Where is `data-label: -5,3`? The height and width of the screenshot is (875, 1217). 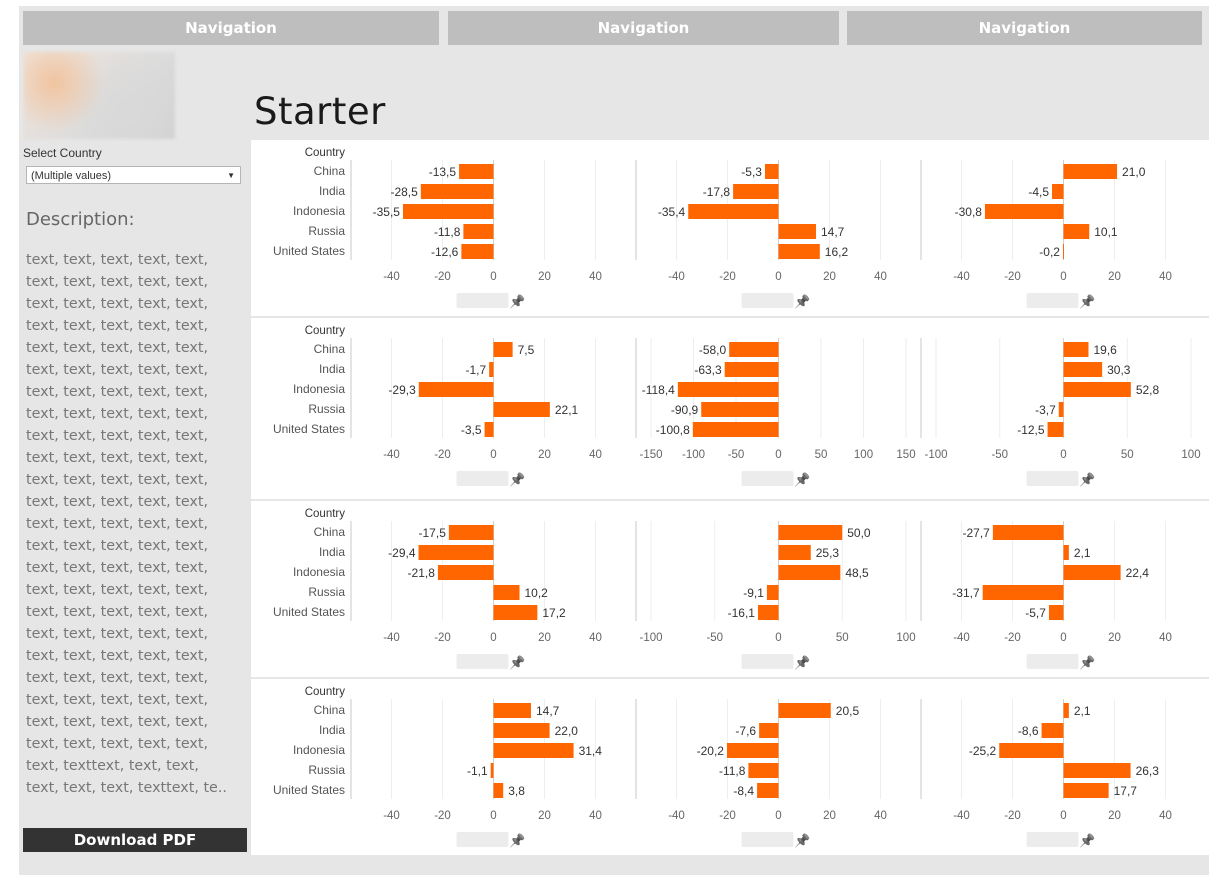 data-label: -5,3 is located at coordinates (751, 172).